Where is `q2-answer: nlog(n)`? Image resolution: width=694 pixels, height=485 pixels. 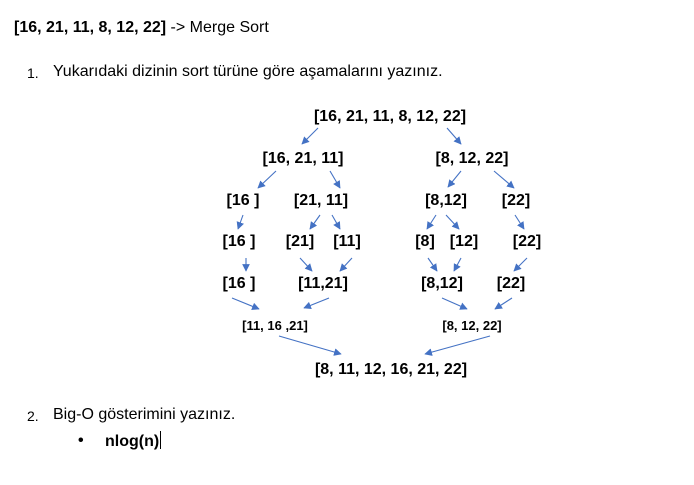
q2-answer: nlog(n) is located at coordinates (133, 441).